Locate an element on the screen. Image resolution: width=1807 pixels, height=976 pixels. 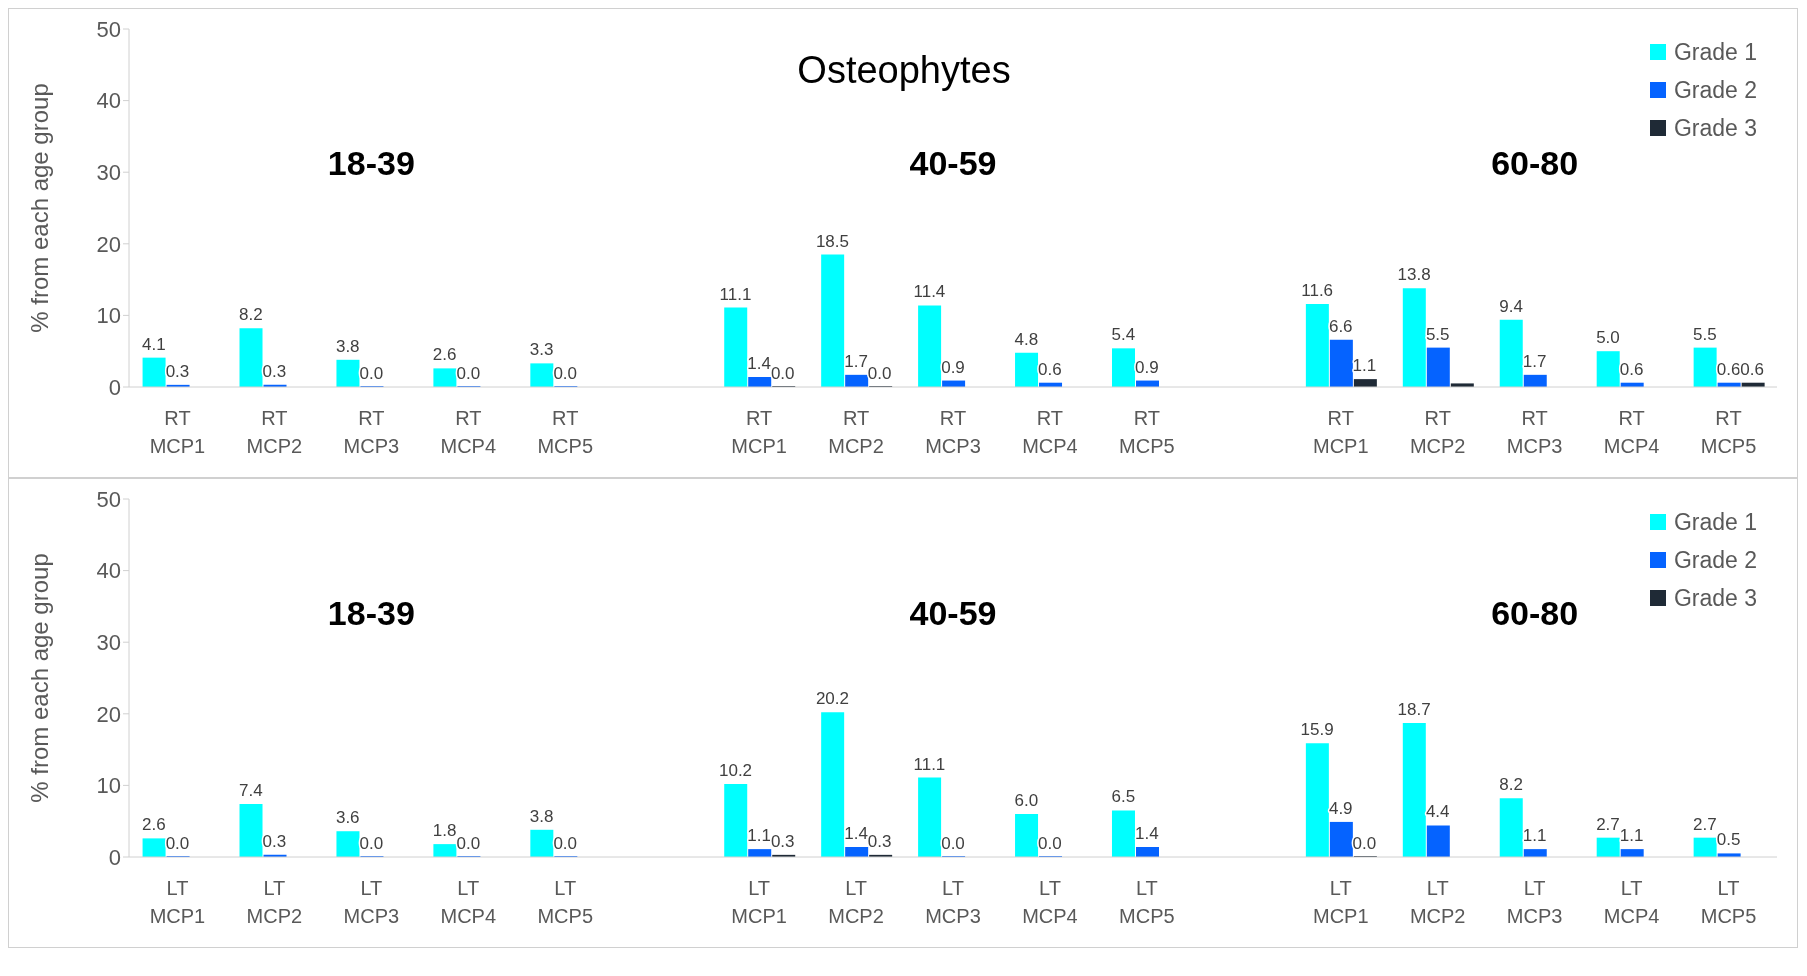
data-label: 5.0 is located at coordinates (1608, 338).